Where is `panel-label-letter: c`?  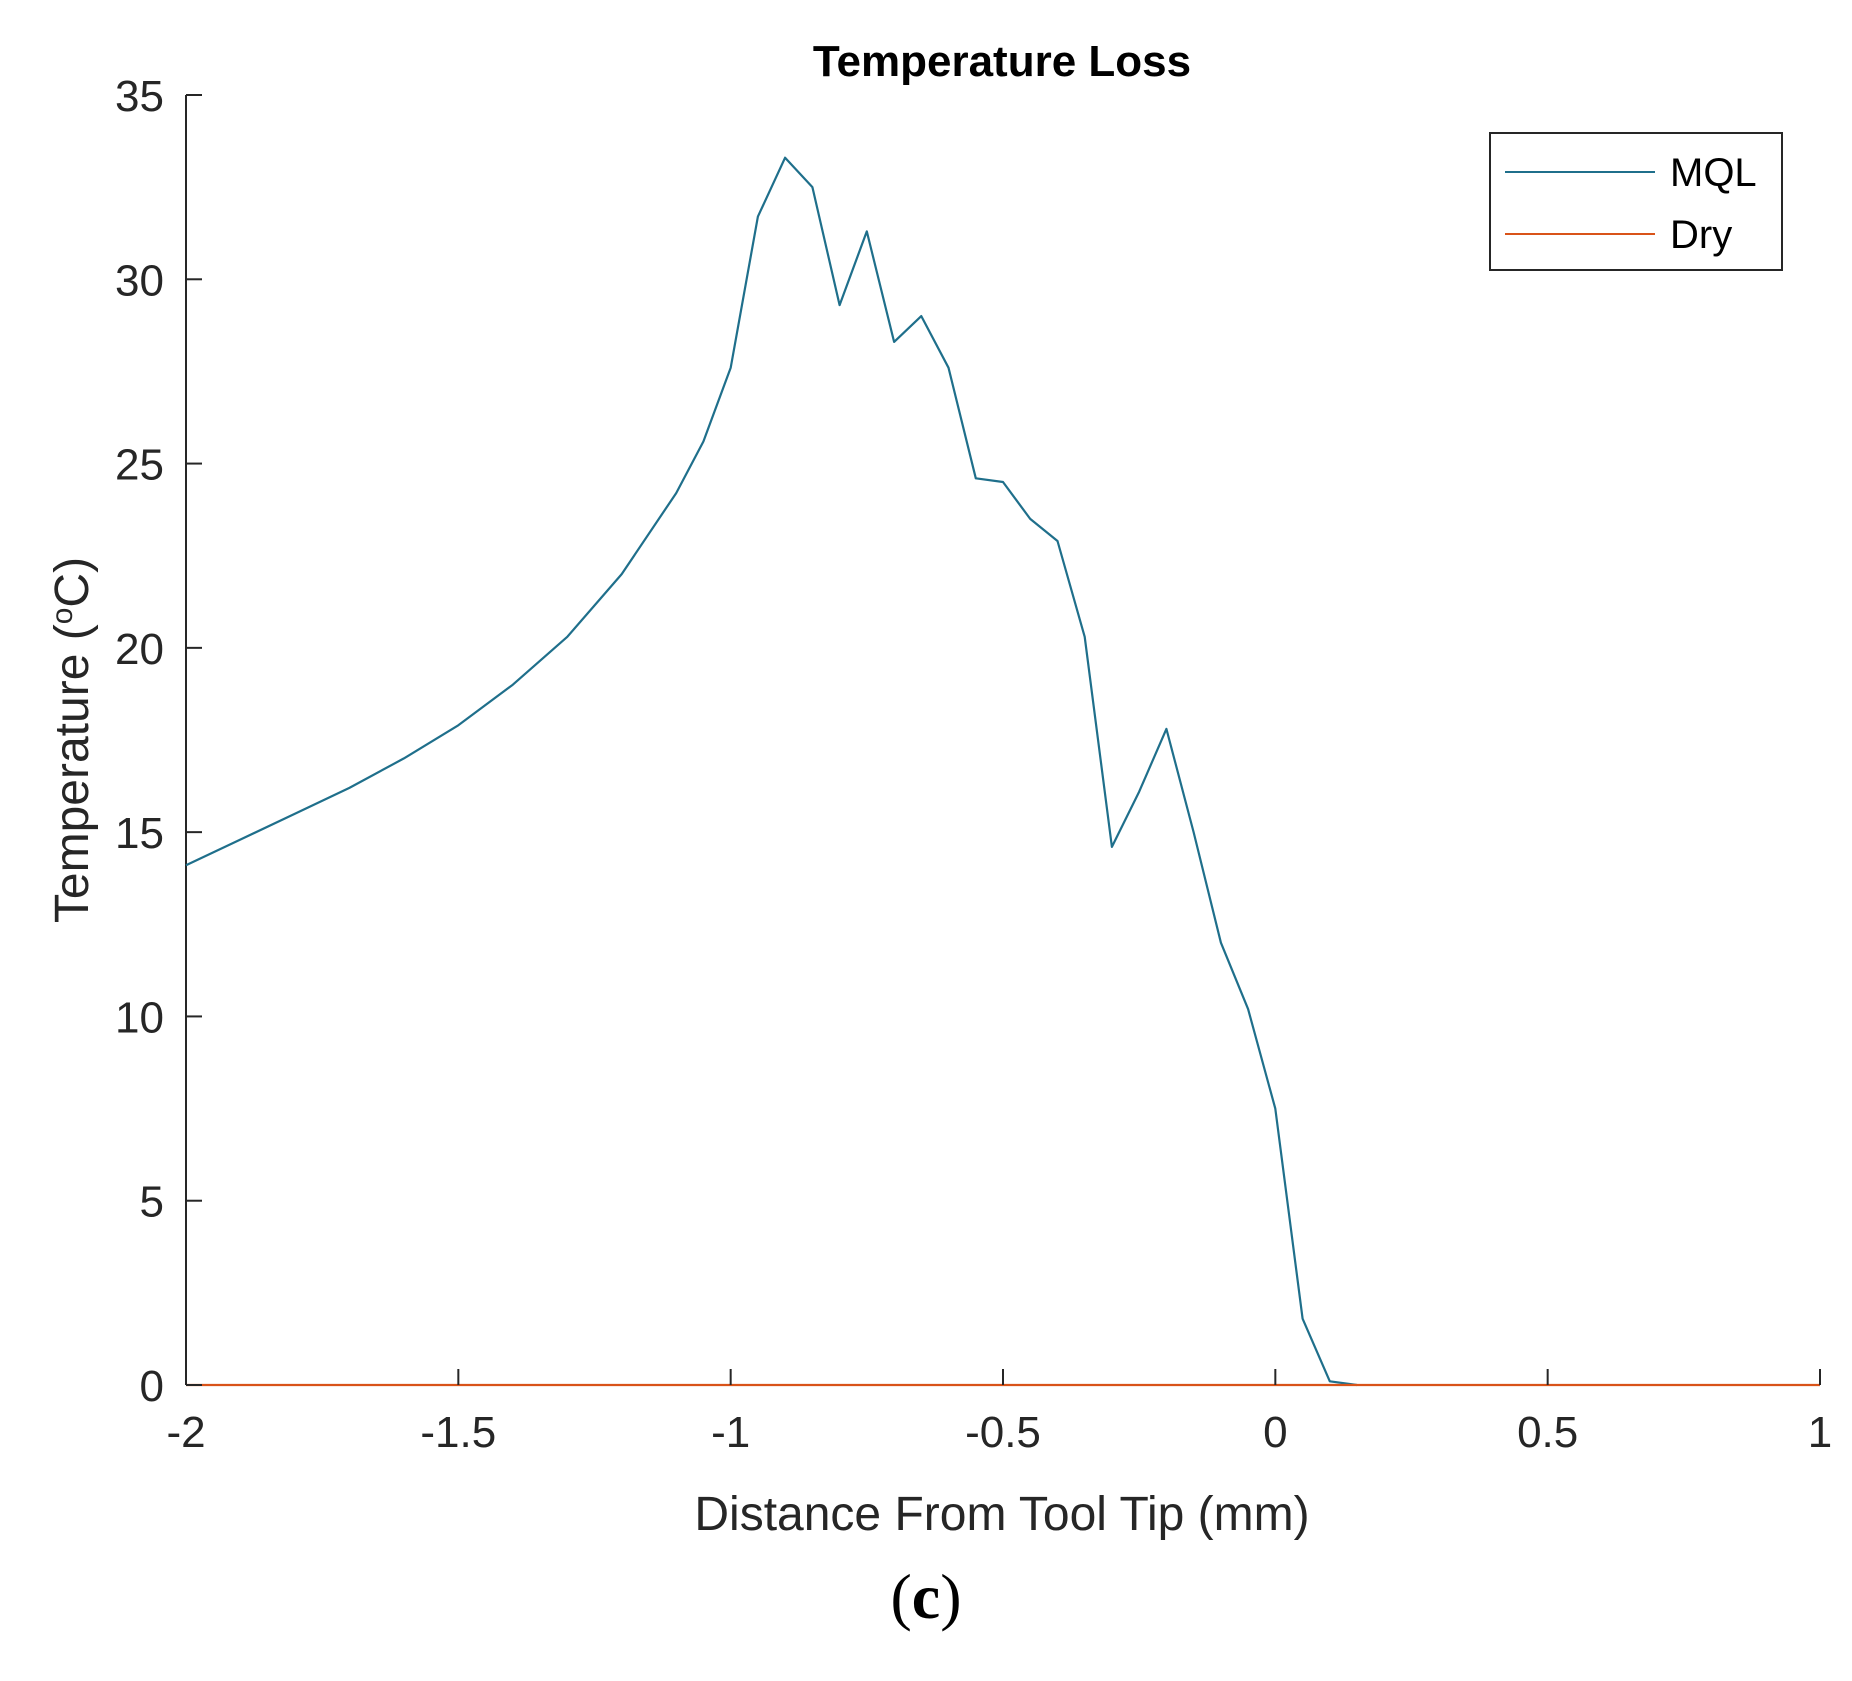 panel-label-letter: c is located at coordinates (926, 1596).